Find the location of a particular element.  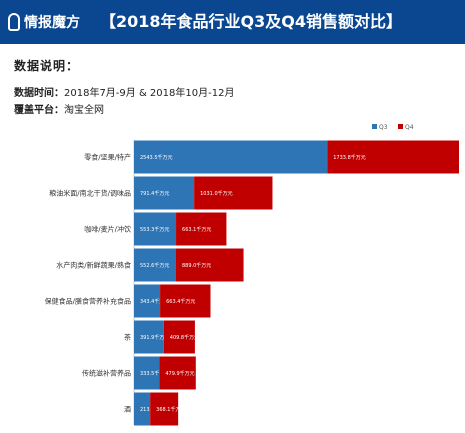

data-label-q3: 791.4千万元 is located at coordinates (154, 193).